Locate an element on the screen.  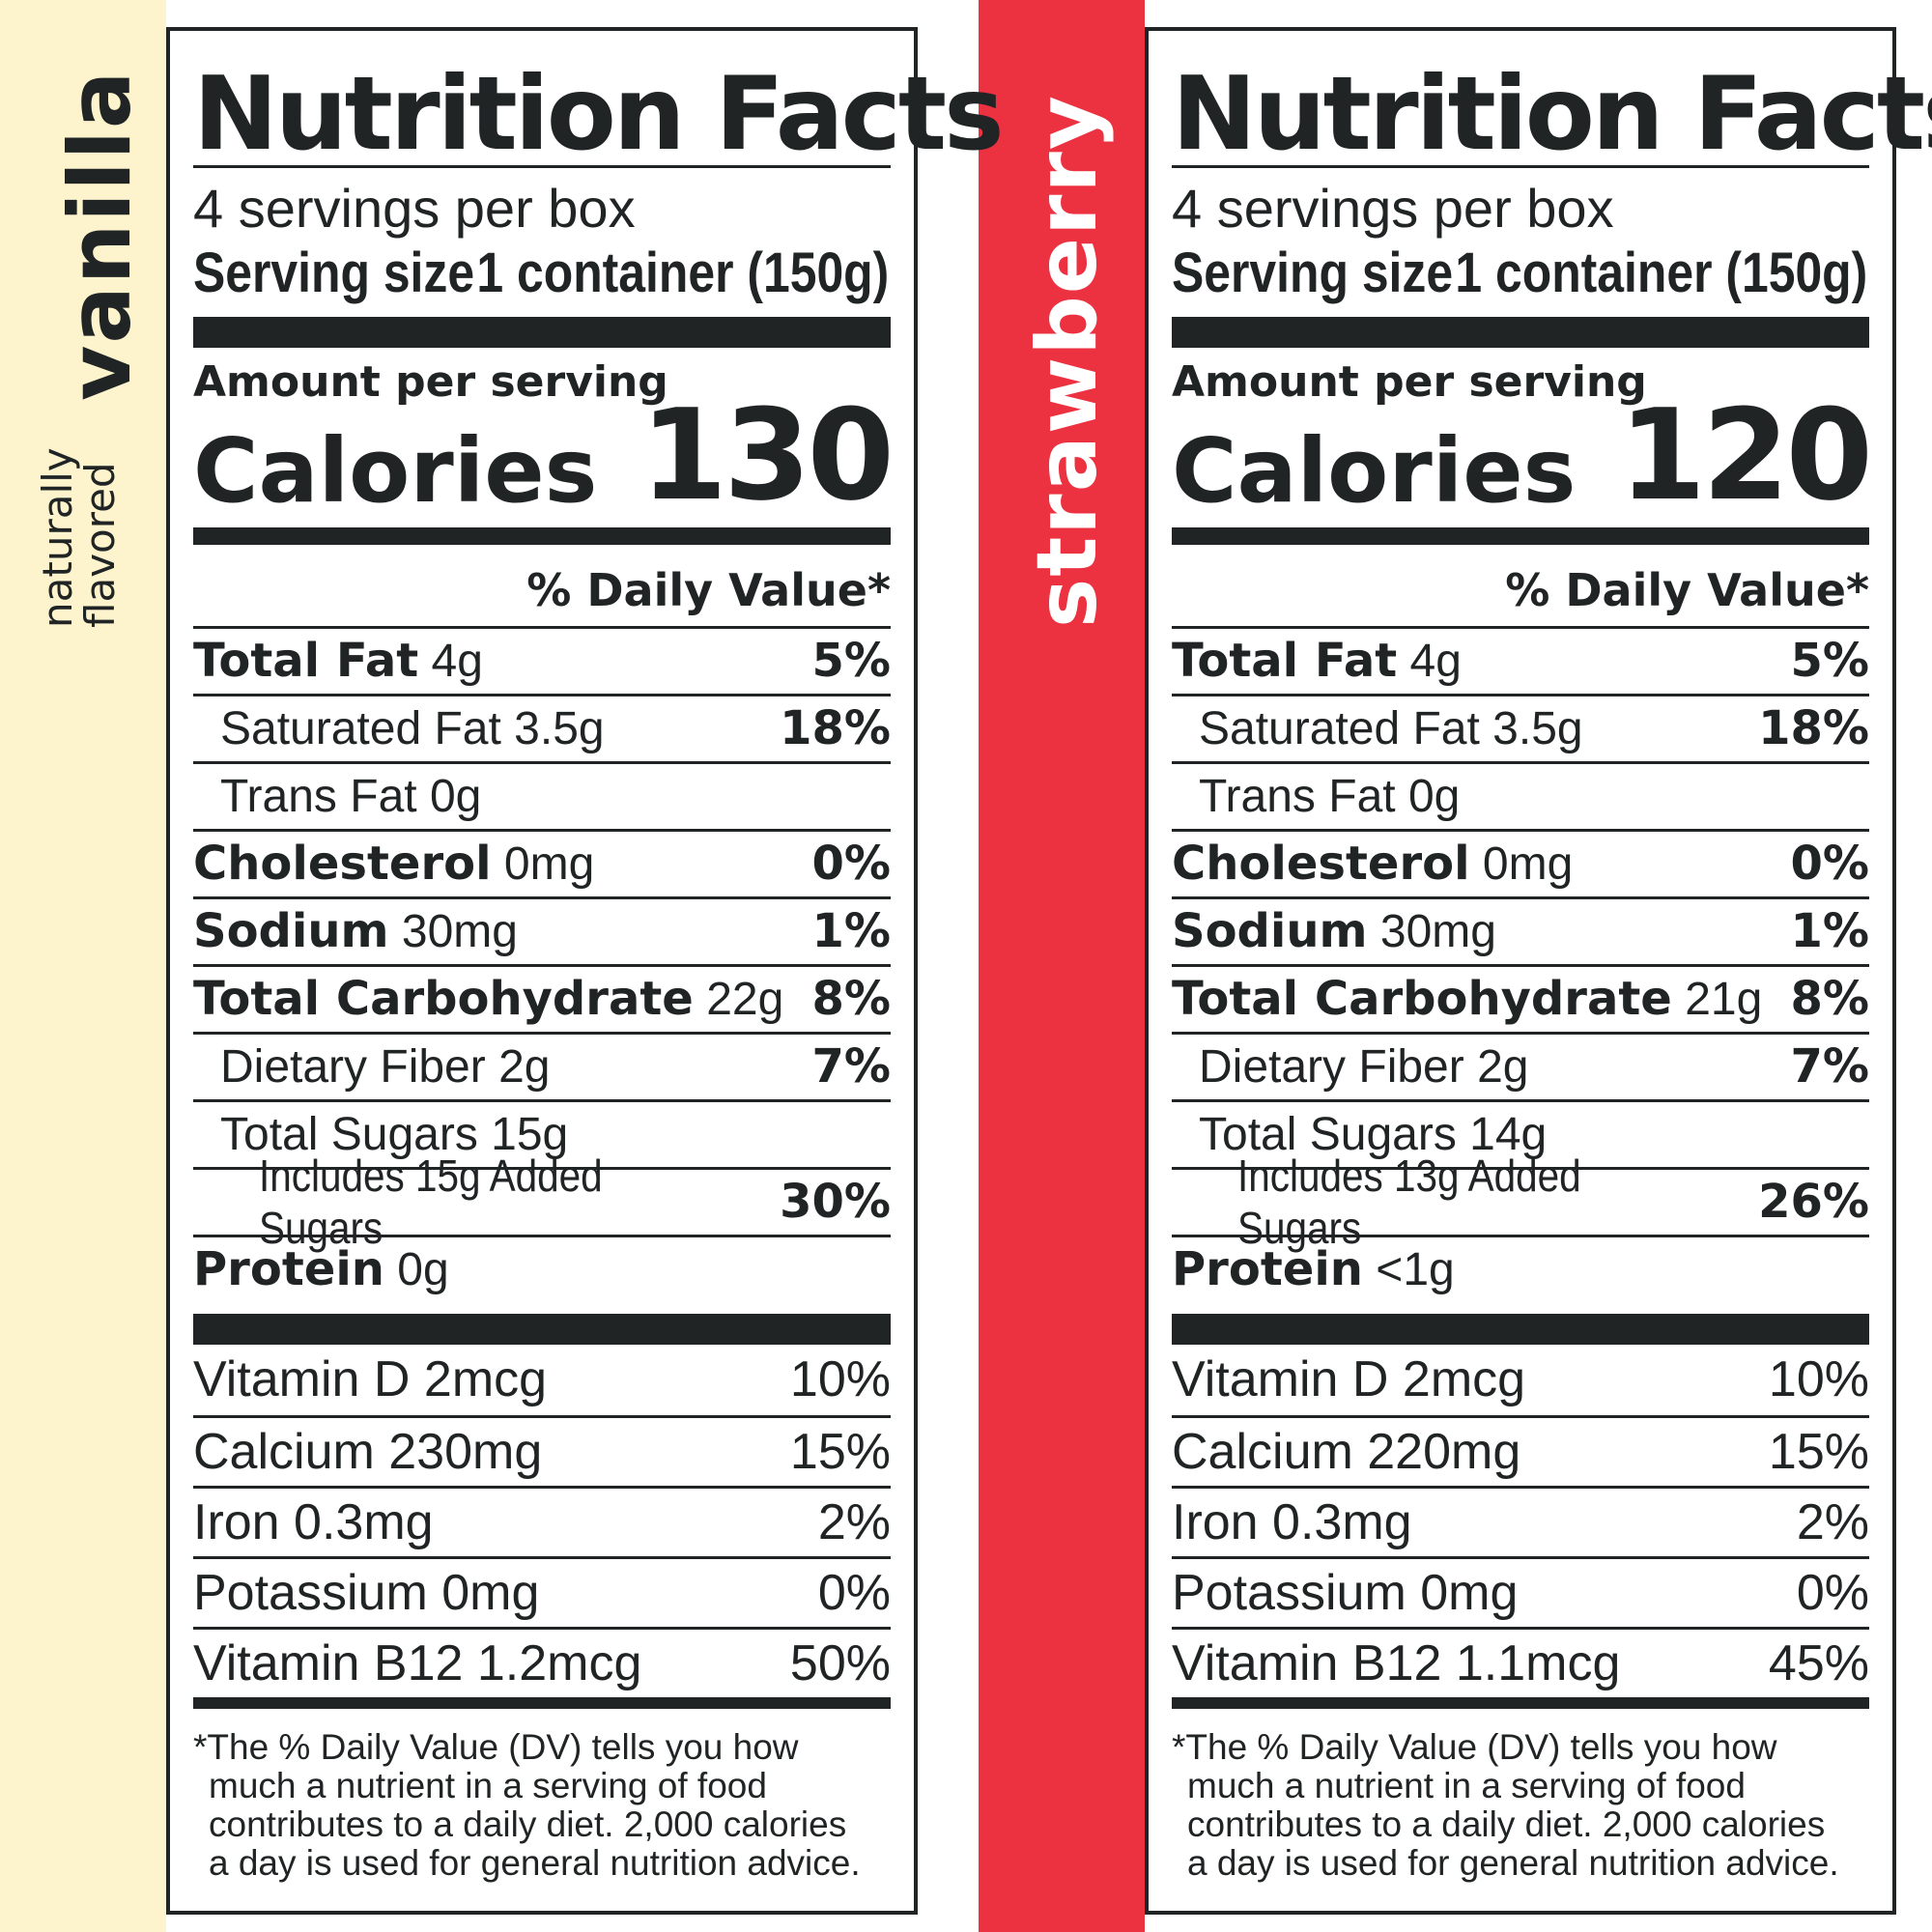
nutrient-row: Total Fat 4g 5% is located at coordinates (542, 659).